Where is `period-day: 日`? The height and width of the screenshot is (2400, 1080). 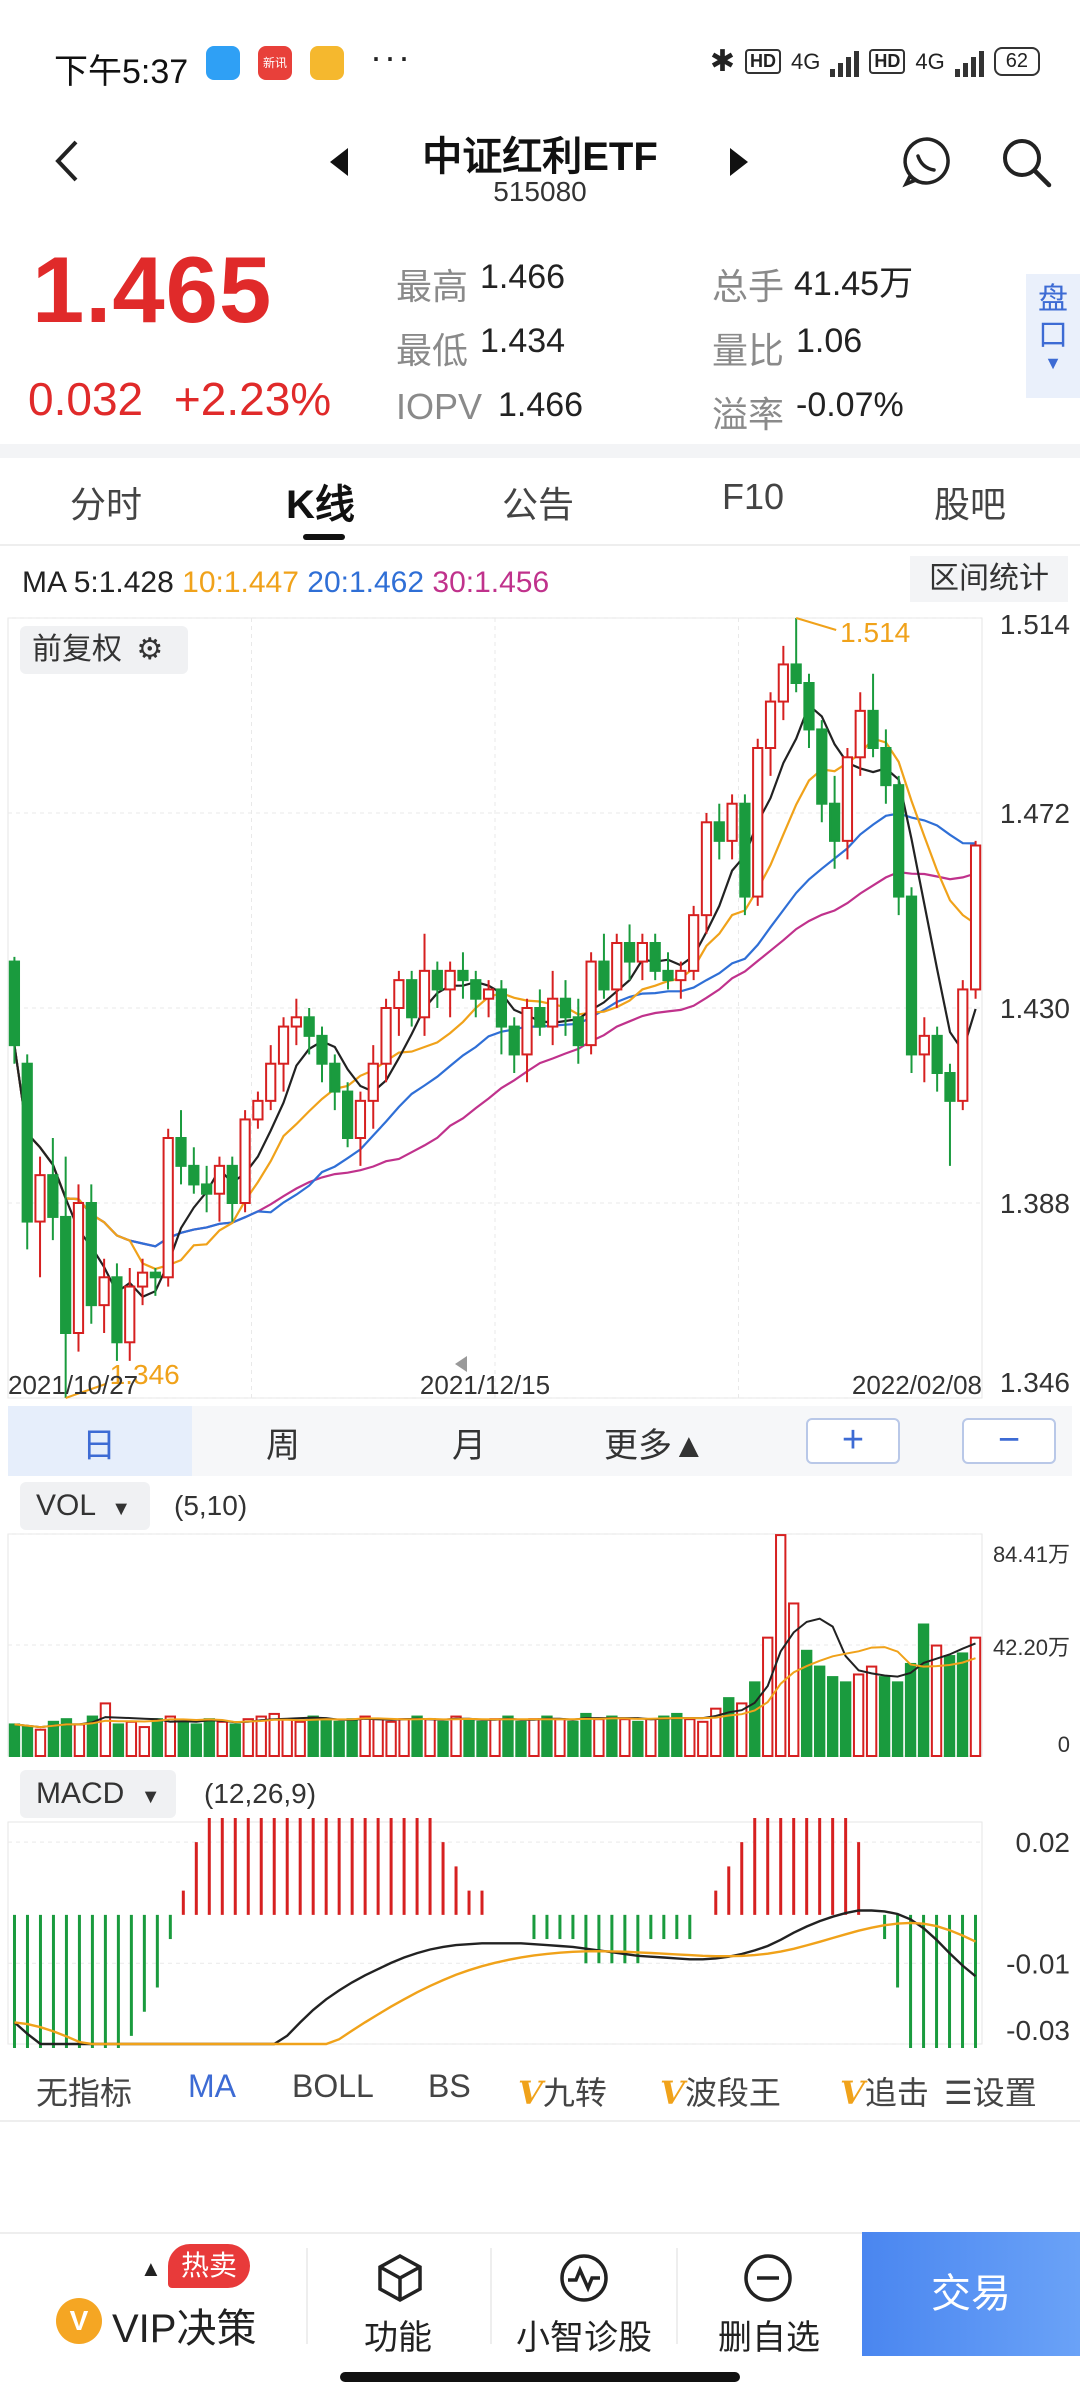
period-day: 日 is located at coordinates (99, 1446).